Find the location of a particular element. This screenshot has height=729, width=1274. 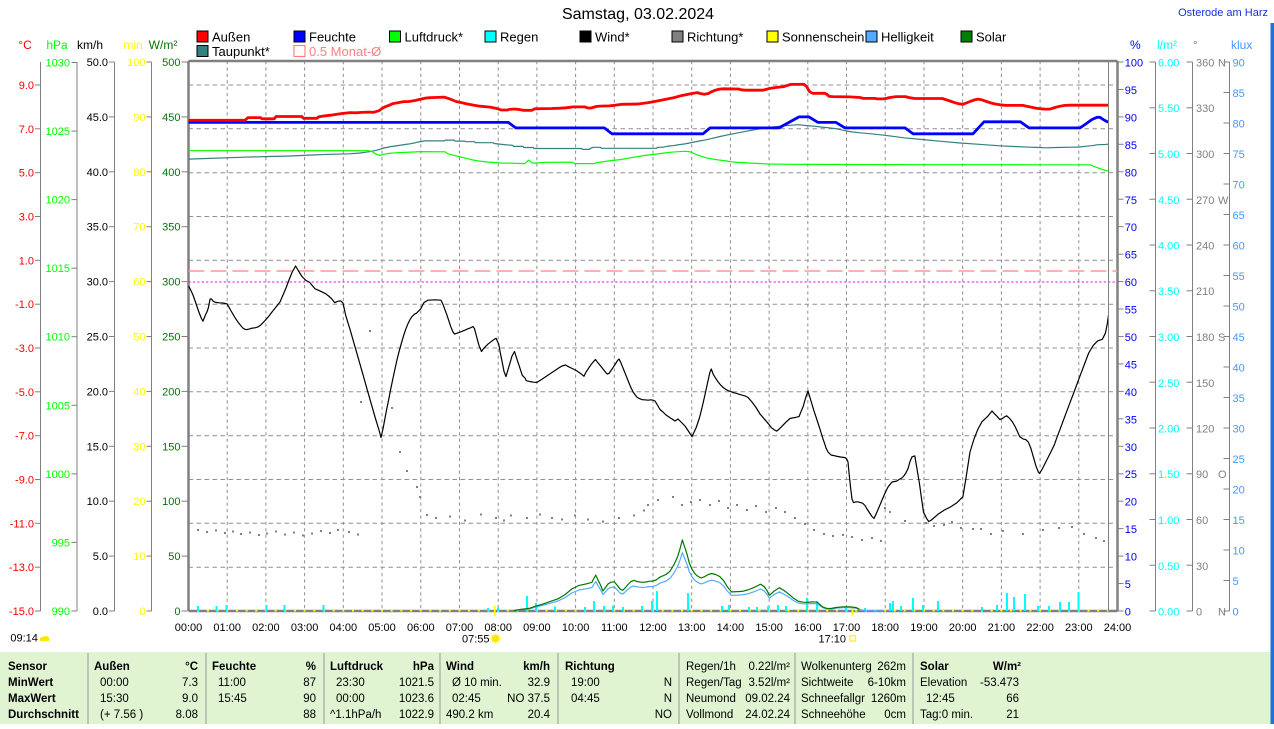

svg-text: 95 is located at coordinates (1131, 91).